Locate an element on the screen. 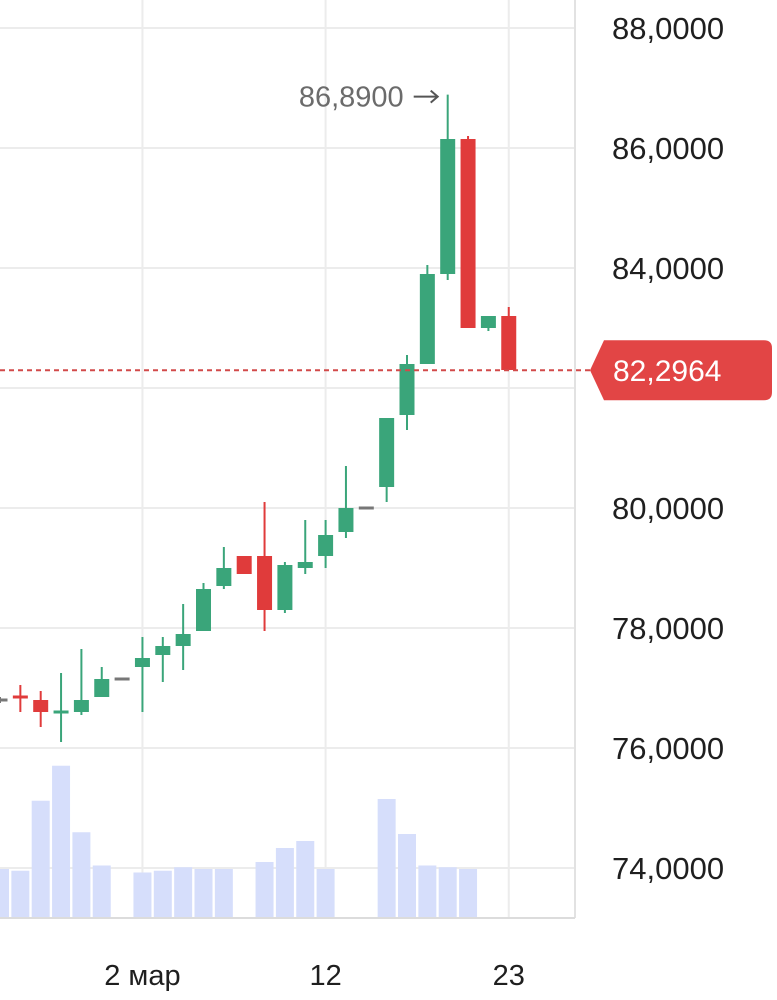 The width and height of the screenshot is (777, 1000). y-tick-label: 86,0000 is located at coordinates (668, 148).